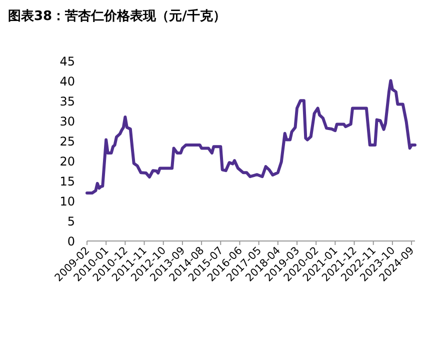  I want to click on y-tick-label: 40, so click(67, 81).